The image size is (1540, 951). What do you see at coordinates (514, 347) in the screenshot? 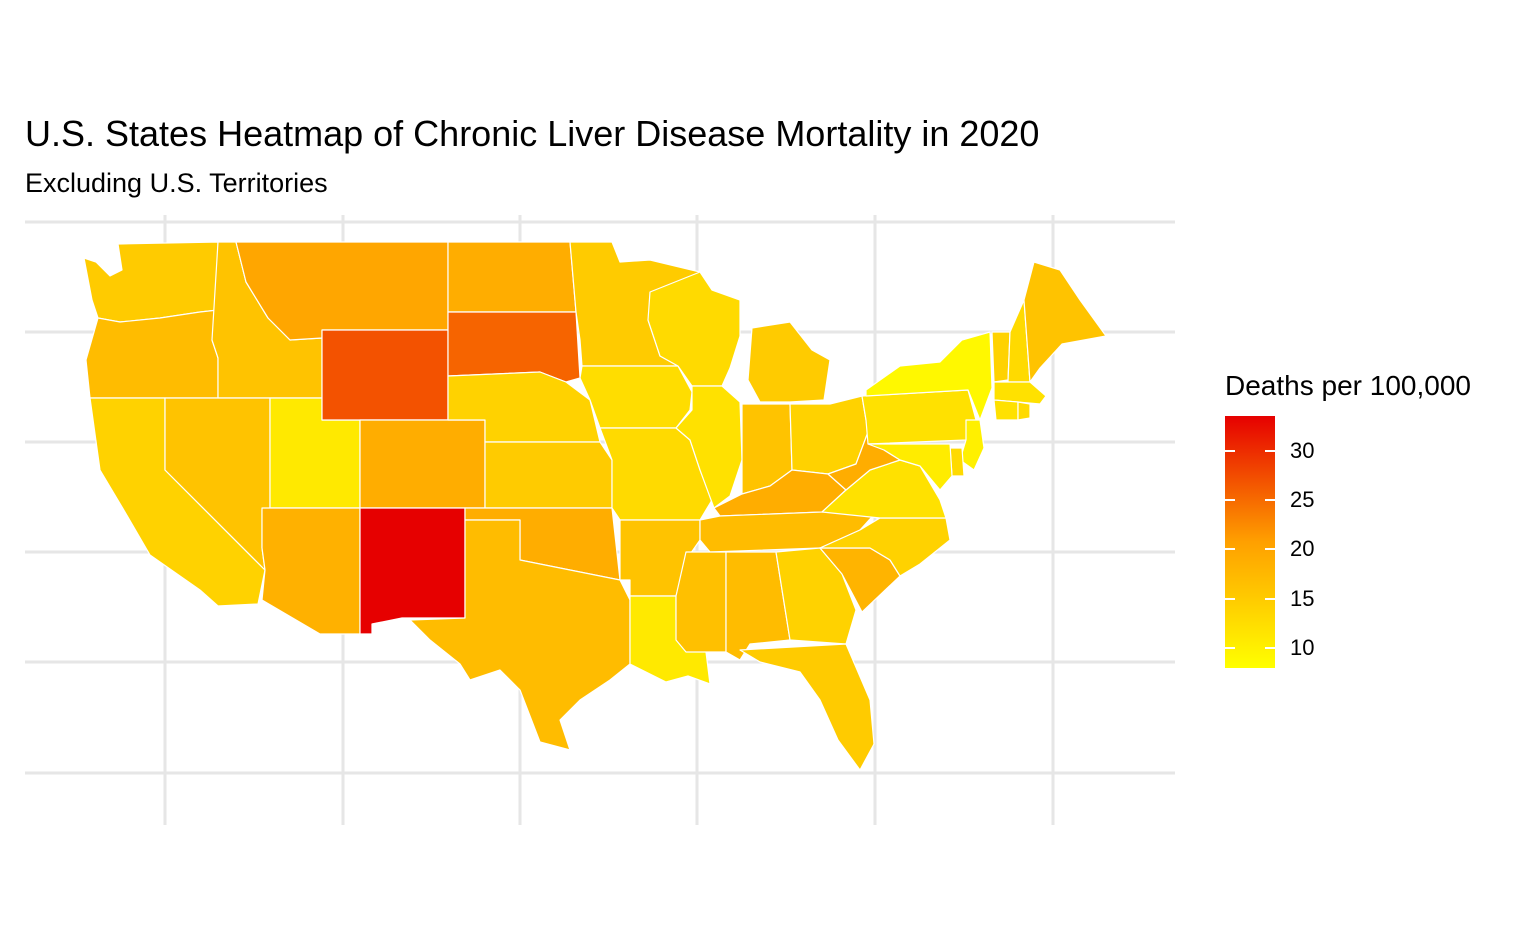
I see `state-south-dakota` at bounding box center [514, 347].